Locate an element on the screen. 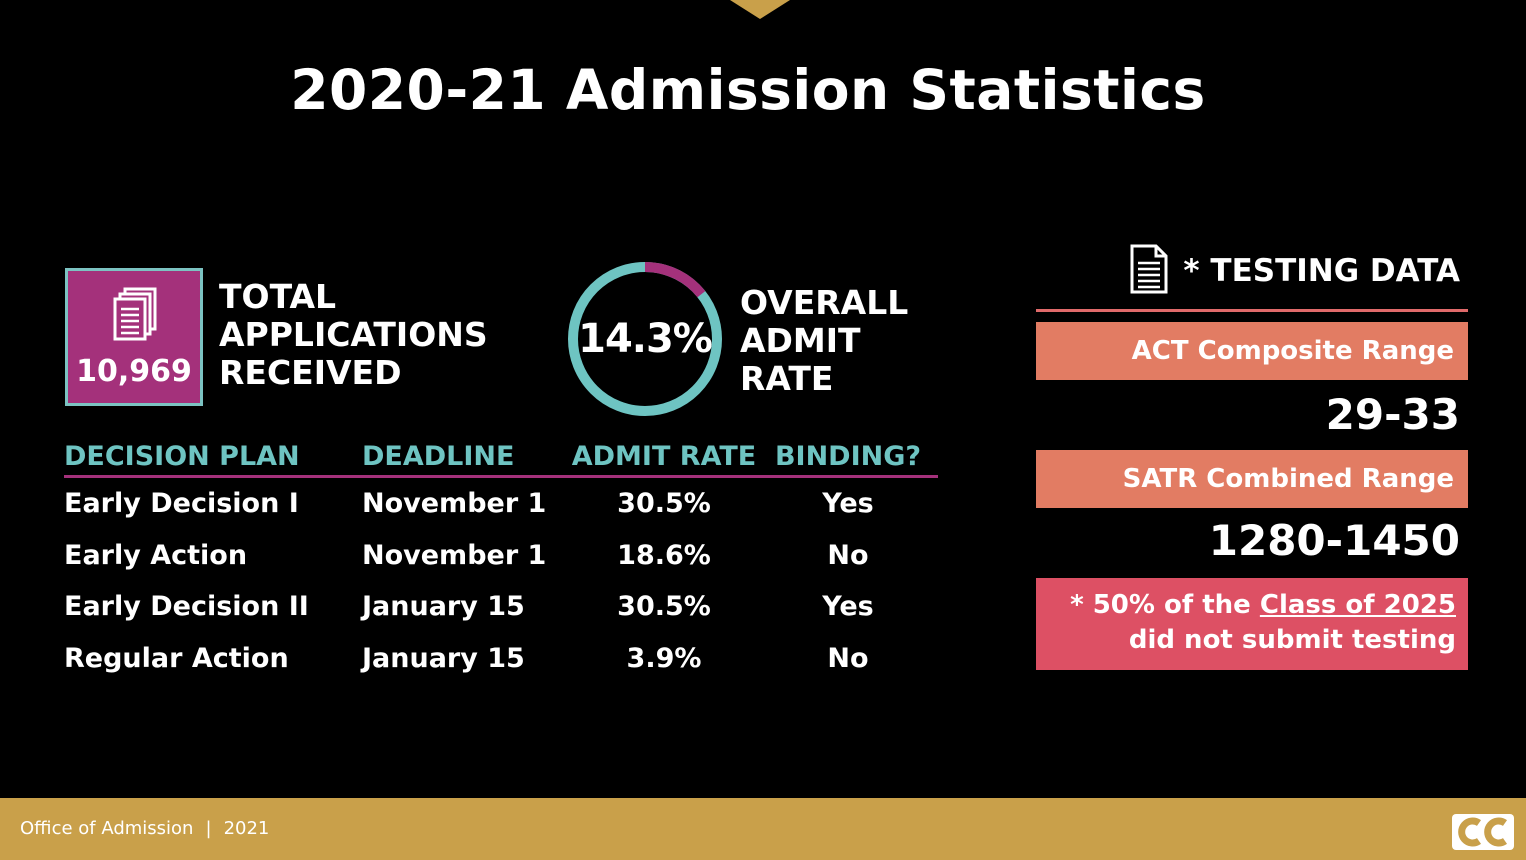  testing-note-line: * 50% of the Class of 2025 is located at coordinates (1246, 605).